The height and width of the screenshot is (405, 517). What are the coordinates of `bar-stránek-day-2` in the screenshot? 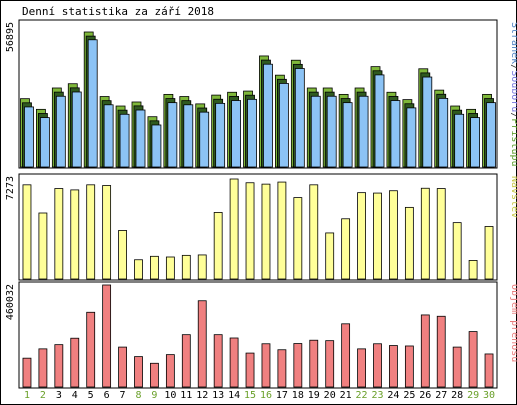 It's located at (45, 142).